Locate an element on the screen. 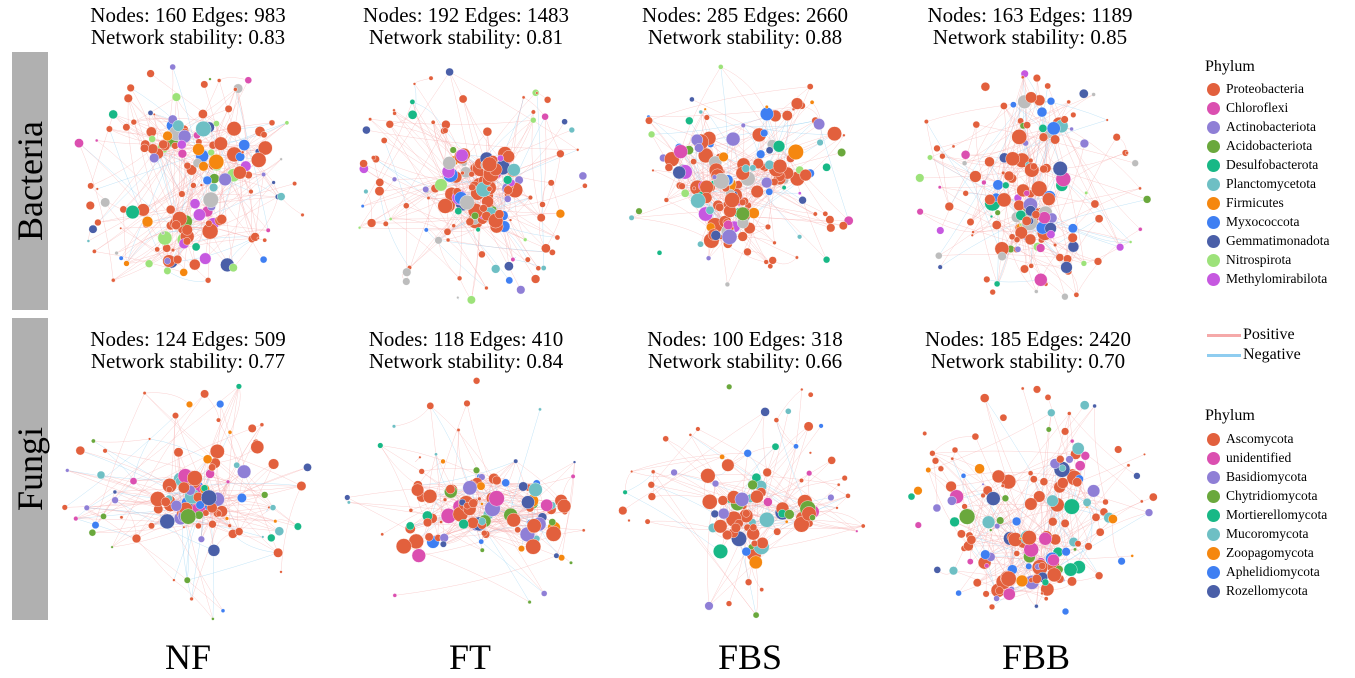 This screenshot has height=678, width=1355. fungi-legend-item: Rozellomycota is located at coordinates (1257, 591).